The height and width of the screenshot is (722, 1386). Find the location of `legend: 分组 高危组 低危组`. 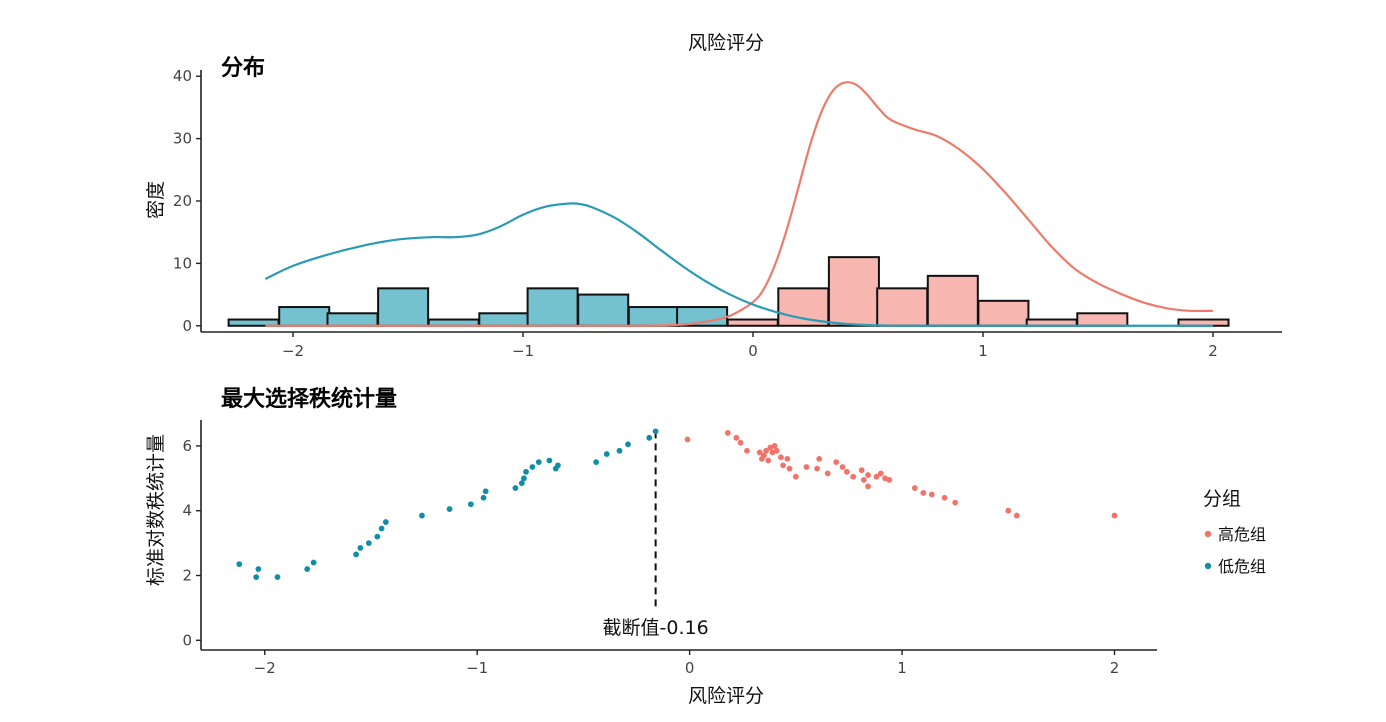

legend: 分组 高危组 低危组 is located at coordinates (1234, 532).